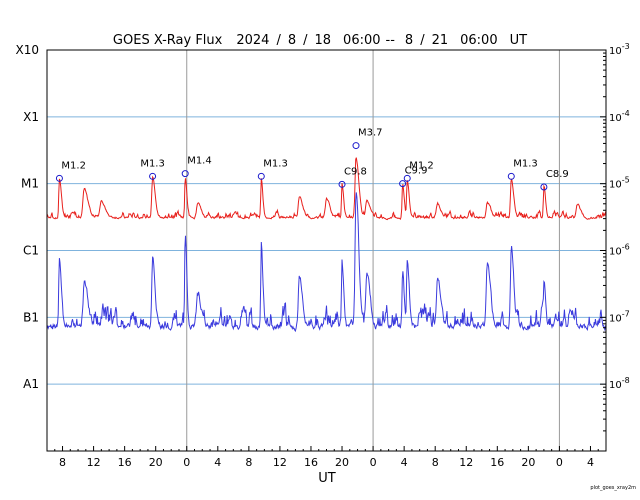 The width and height of the screenshot is (640, 500). Describe the element at coordinates (519, 40) in the screenshot. I see `title-timezone: UT` at that location.